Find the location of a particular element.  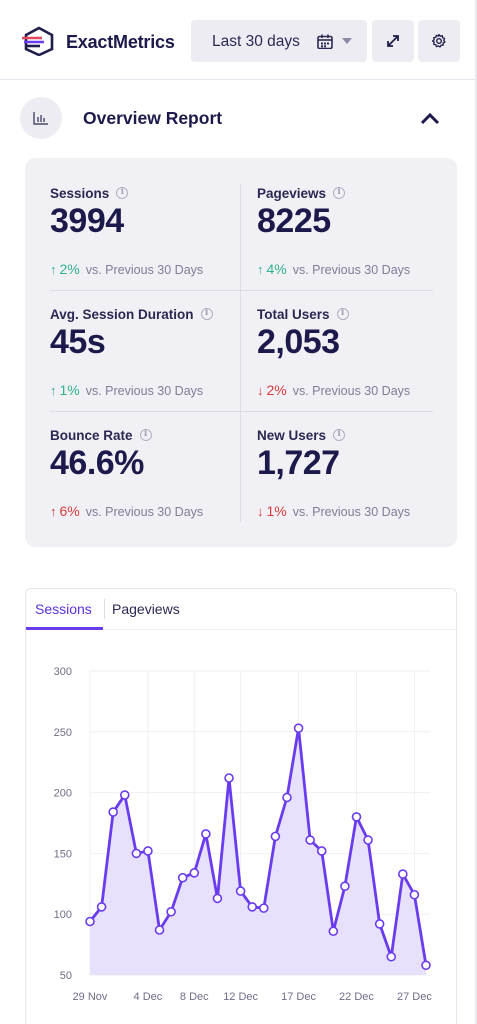

date-range-button: Last 30 days is located at coordinates (279, 41).